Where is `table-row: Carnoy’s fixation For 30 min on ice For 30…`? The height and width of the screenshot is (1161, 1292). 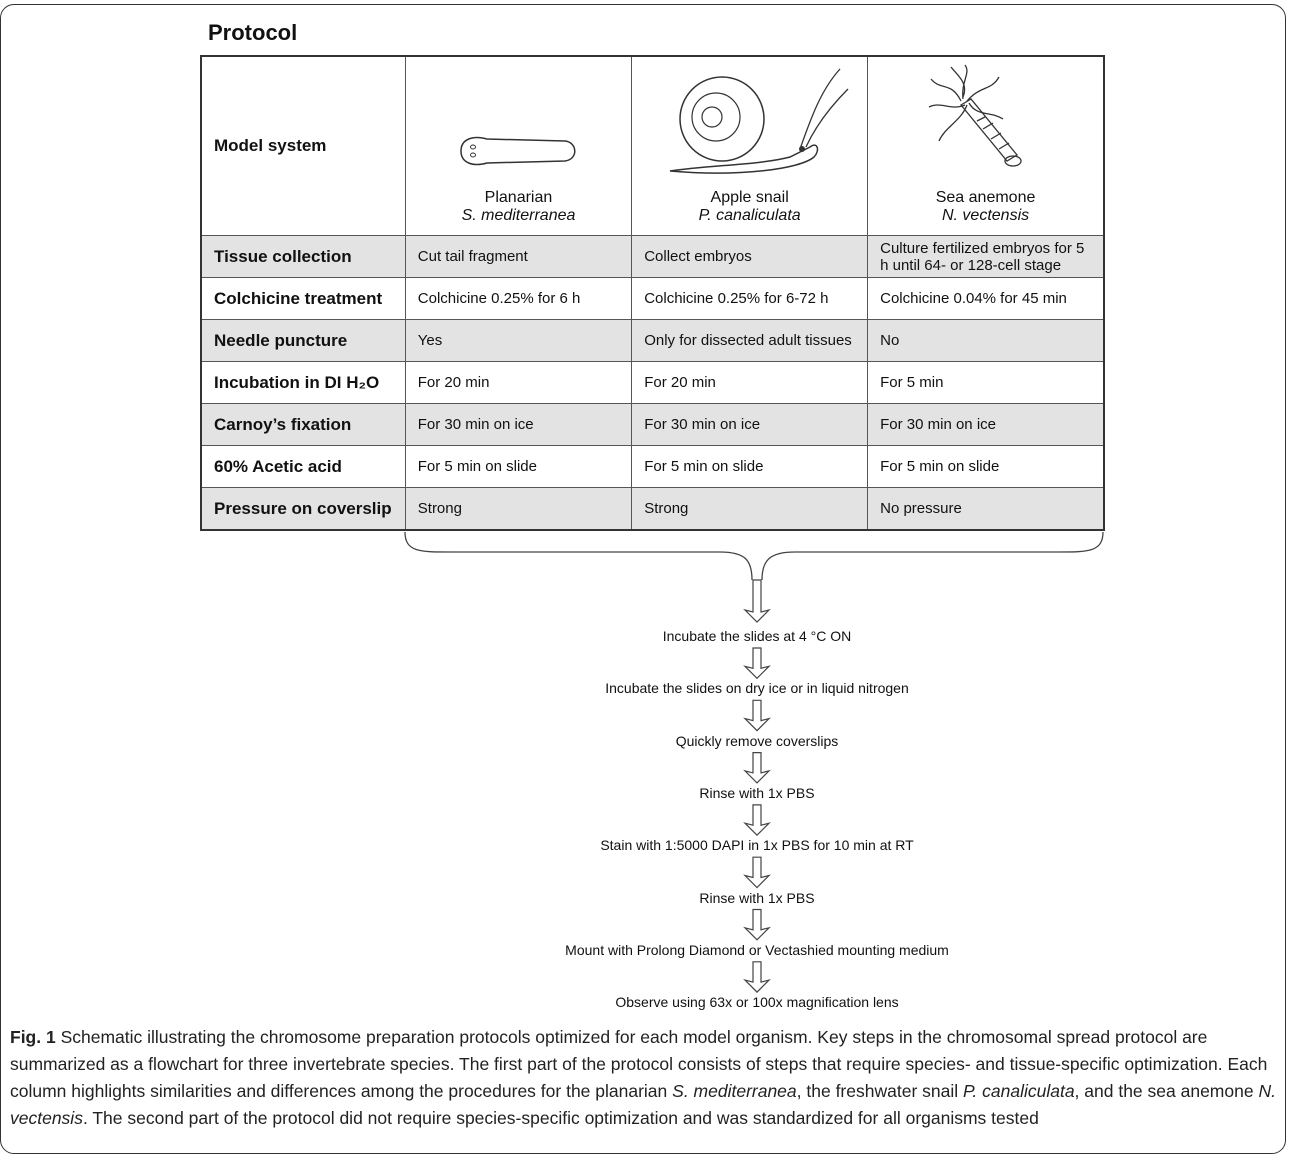 table-row: Carnoy’s fixation For 30 min on ice For 30… is located at coordinates (652, 424).